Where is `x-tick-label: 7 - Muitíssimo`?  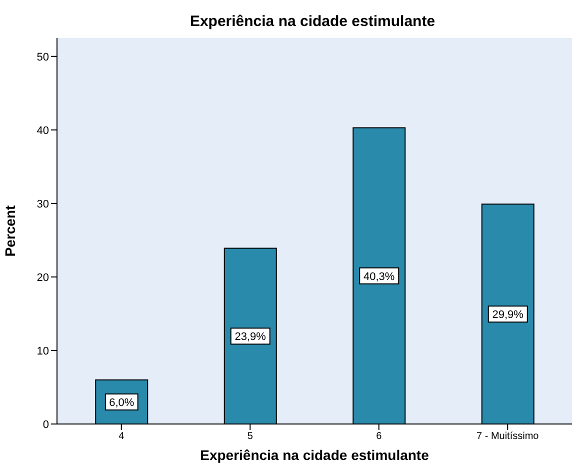 x-tick-label: 7 - Muitíssimo is located at coordinates (508, 436).